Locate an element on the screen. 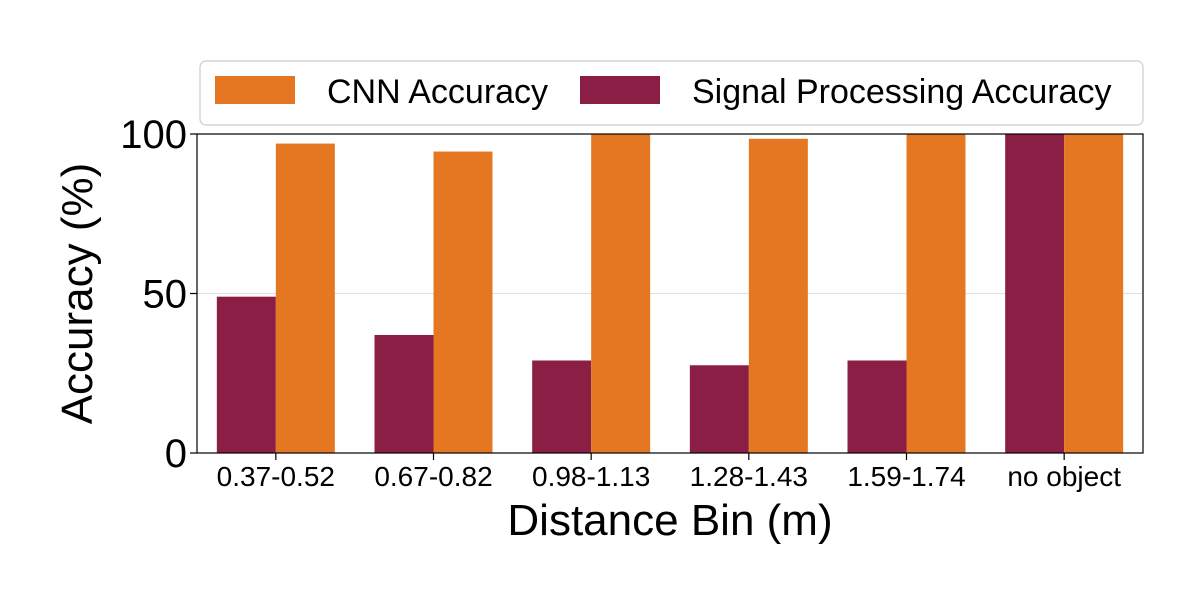 The image size is (1200, 600). legend-label-cnn: CNN Accuracy is located at coordinates (437, 92).